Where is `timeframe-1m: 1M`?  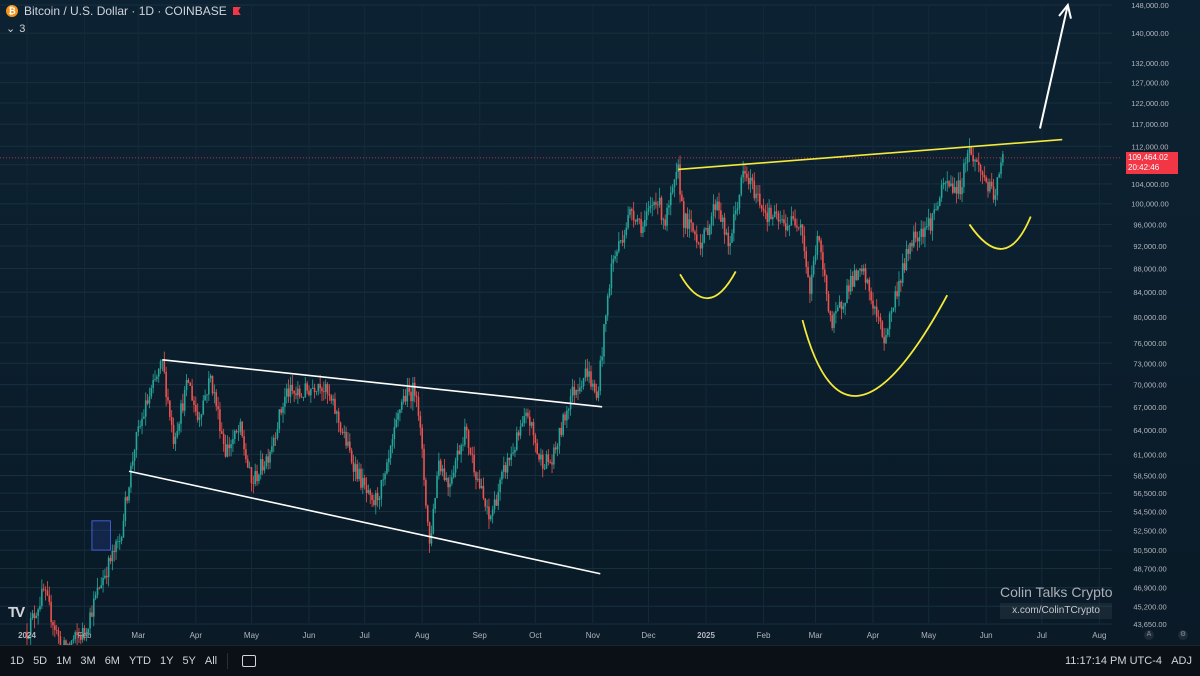
timeframe-1m: 1M is located at coordinates (64, 661).